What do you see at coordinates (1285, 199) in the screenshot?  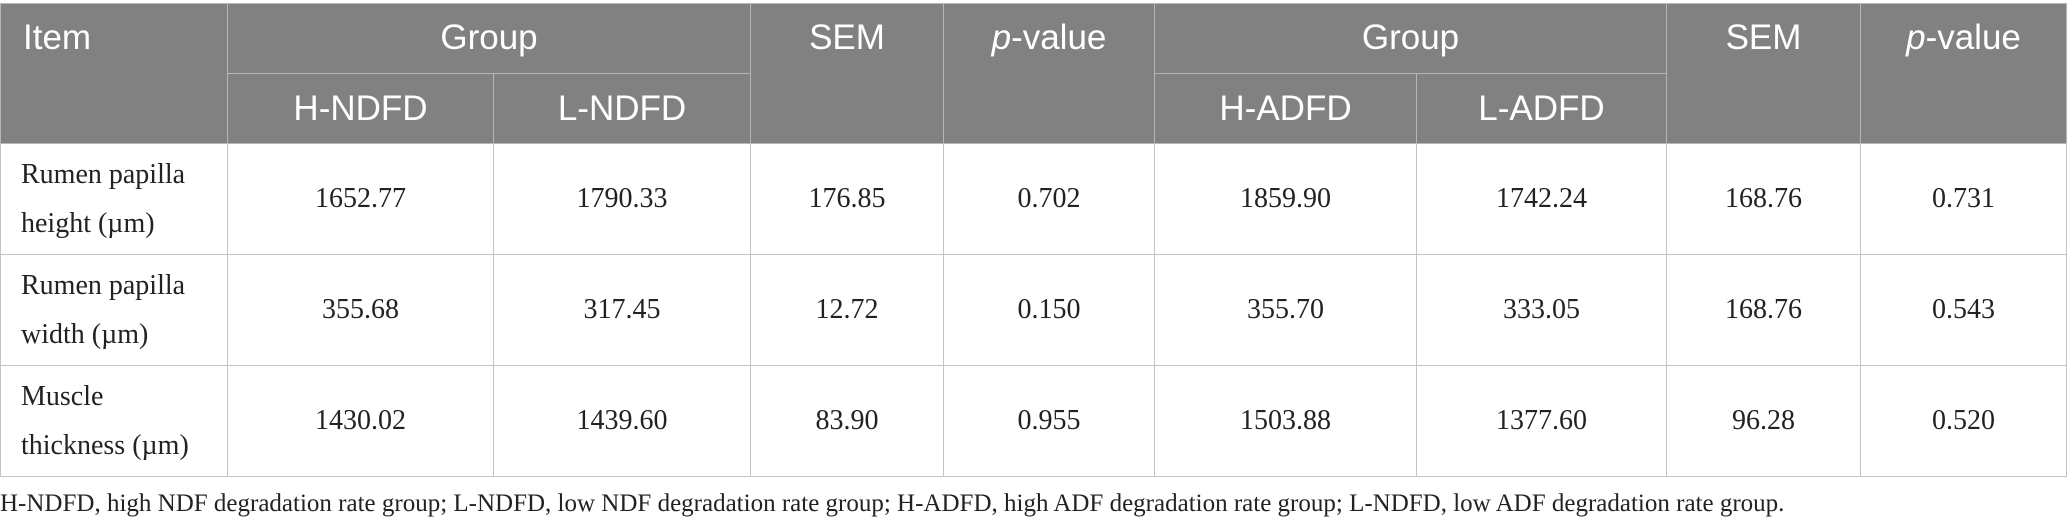 I see `h-adfd-cell: 1859.90` at bounding box center [1285, 199].